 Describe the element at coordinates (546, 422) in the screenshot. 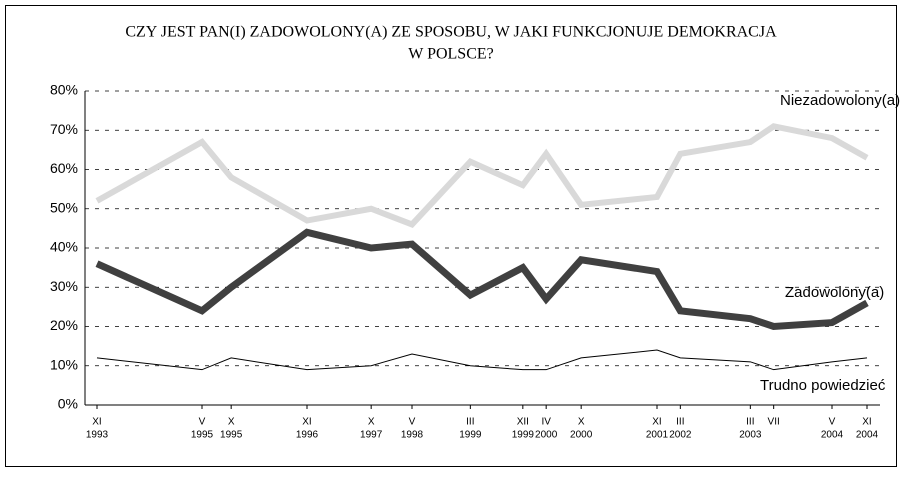

I see `x-tick-label: IV` at that location.